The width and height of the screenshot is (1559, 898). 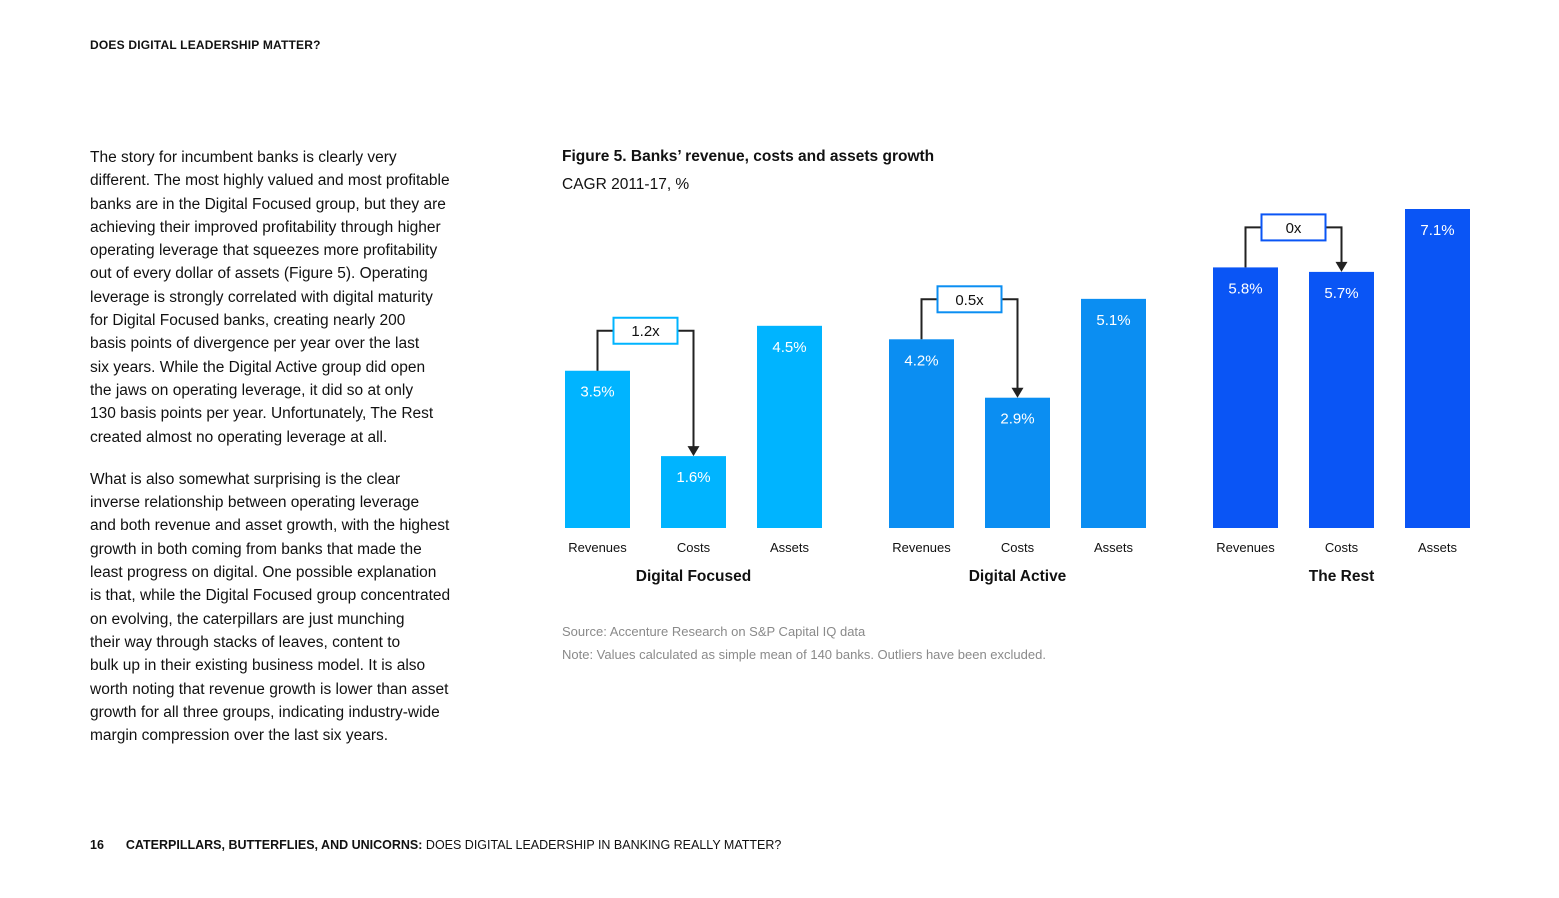 What do you see at coordinates (1113, 320) in the screenshot?
I see `bar-value-label: 5.1%` at bounding box center [1113, 320].